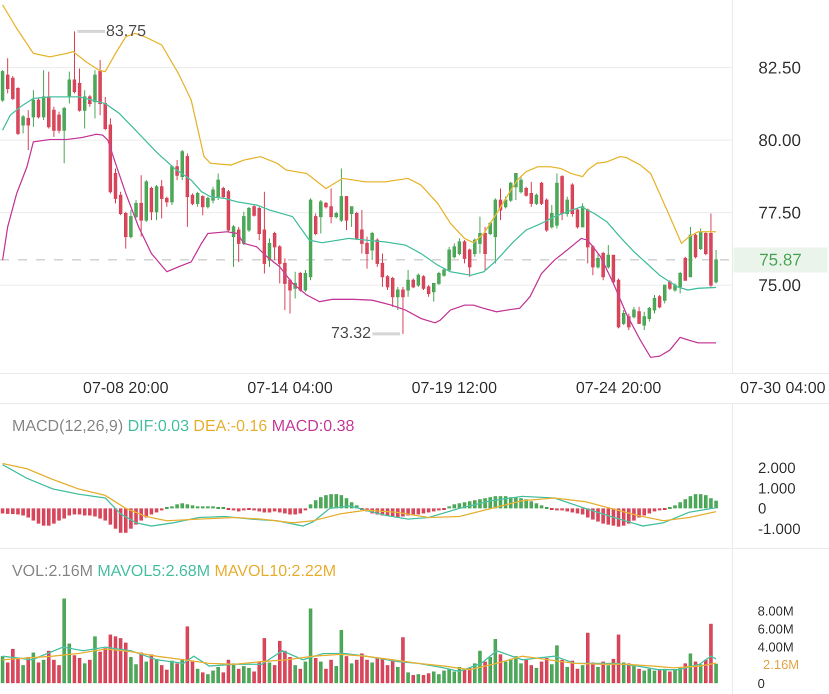 The width and height of the screenshot is (829, 694). Describe the element at coordinates (619, 389) in the screenshot. I see `x-tick-label: 07-24 20:00` at that location.